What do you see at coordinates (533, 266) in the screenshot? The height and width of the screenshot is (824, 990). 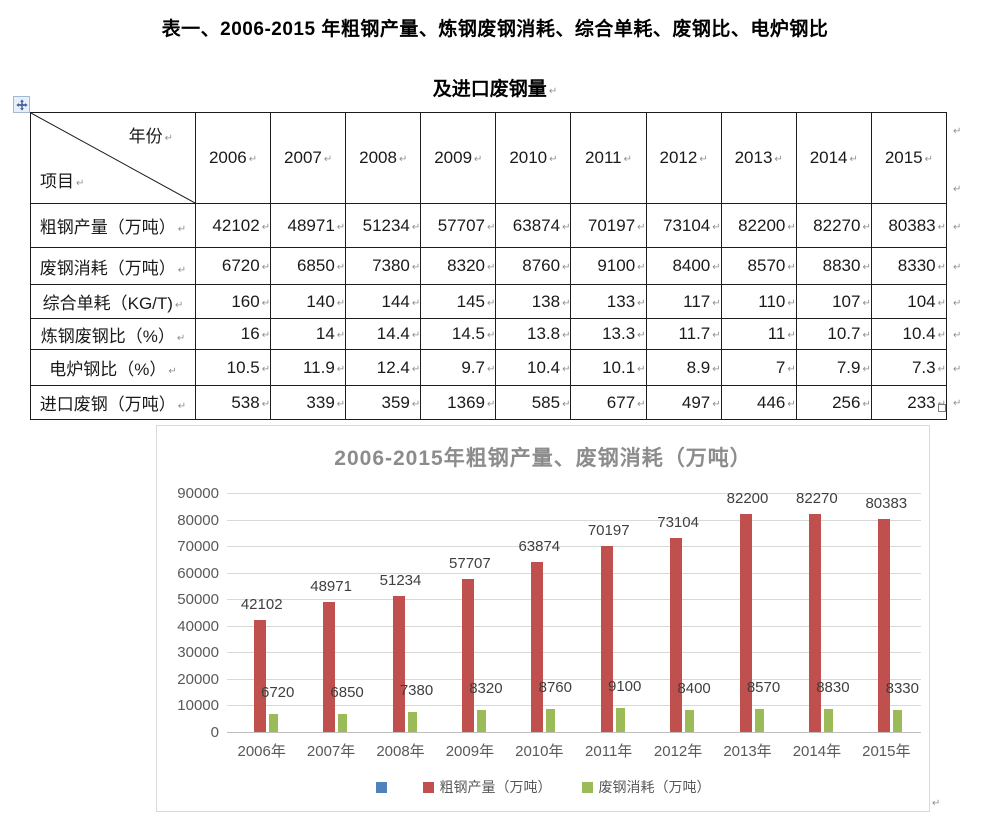 I see `value-cell: 8760 ↵` at bounding box center [533, 266].